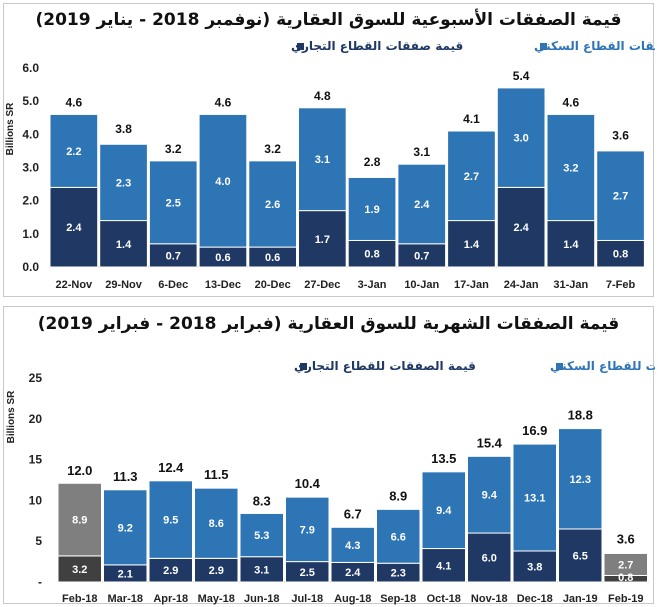  I want to click on y-tick-label: 3.0, so click(30, 168).